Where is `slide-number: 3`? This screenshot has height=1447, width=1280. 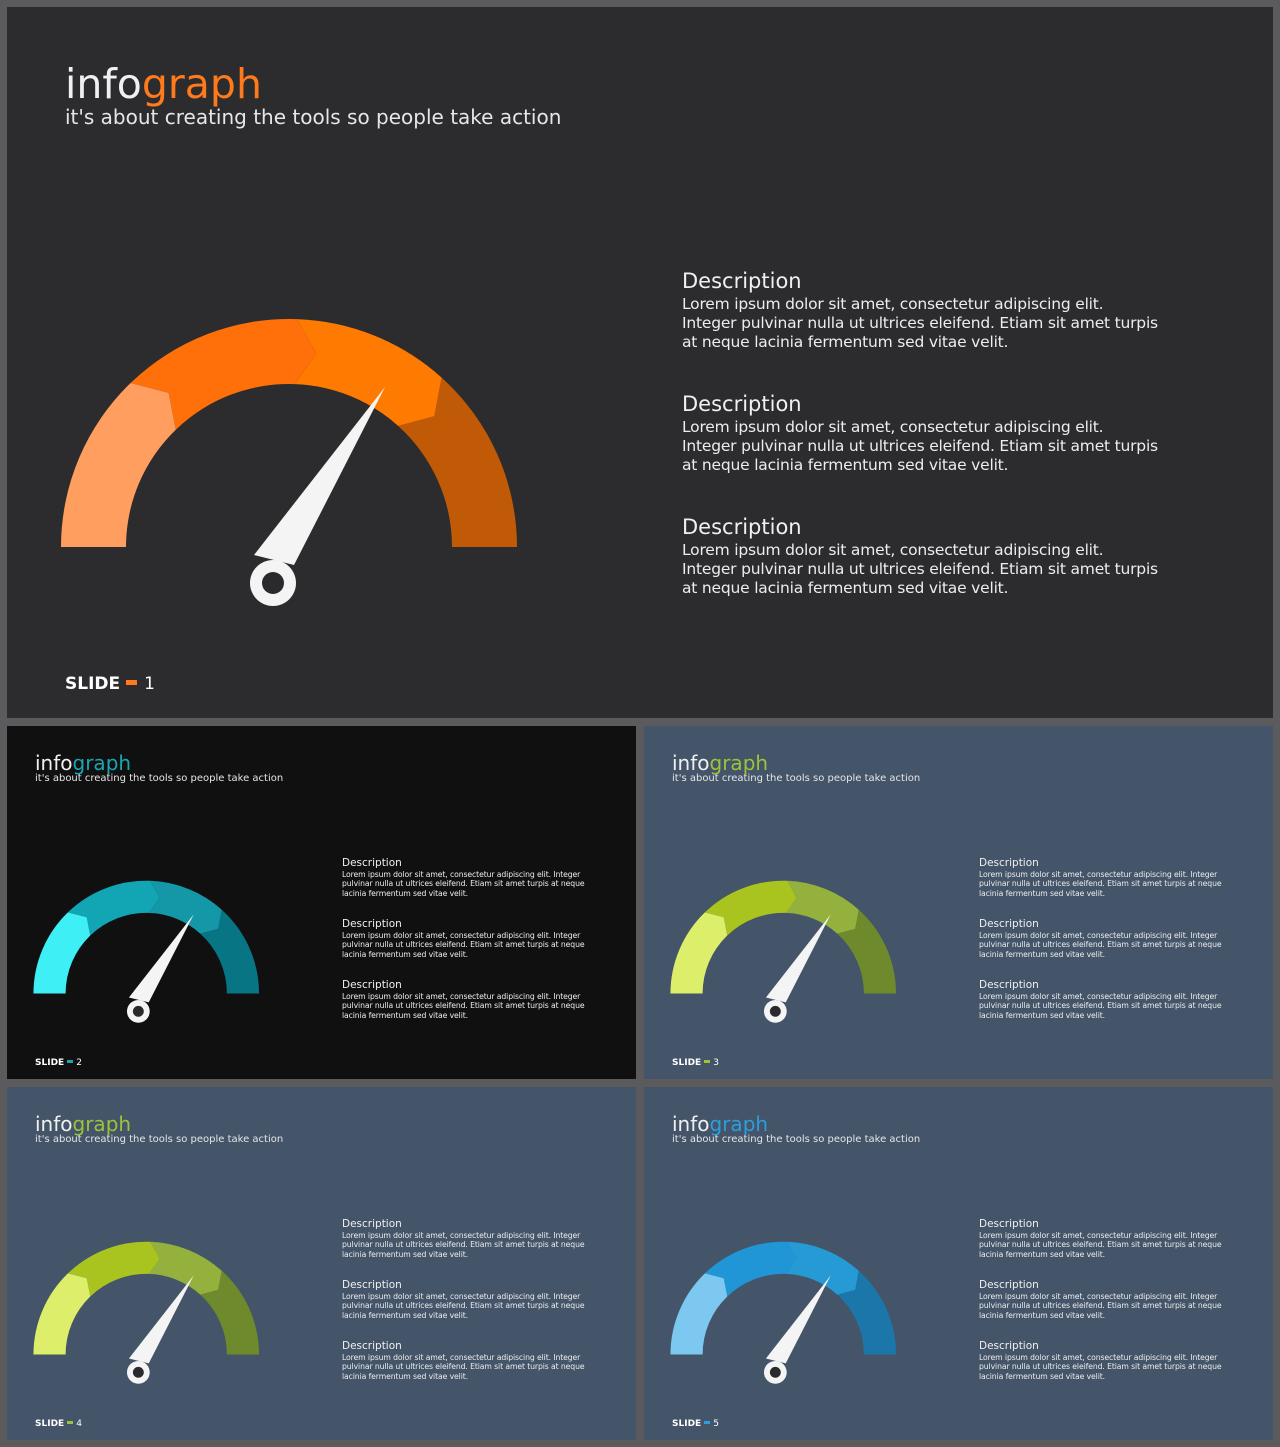 slide-number: 3 is located at coordinates (716, 1063).